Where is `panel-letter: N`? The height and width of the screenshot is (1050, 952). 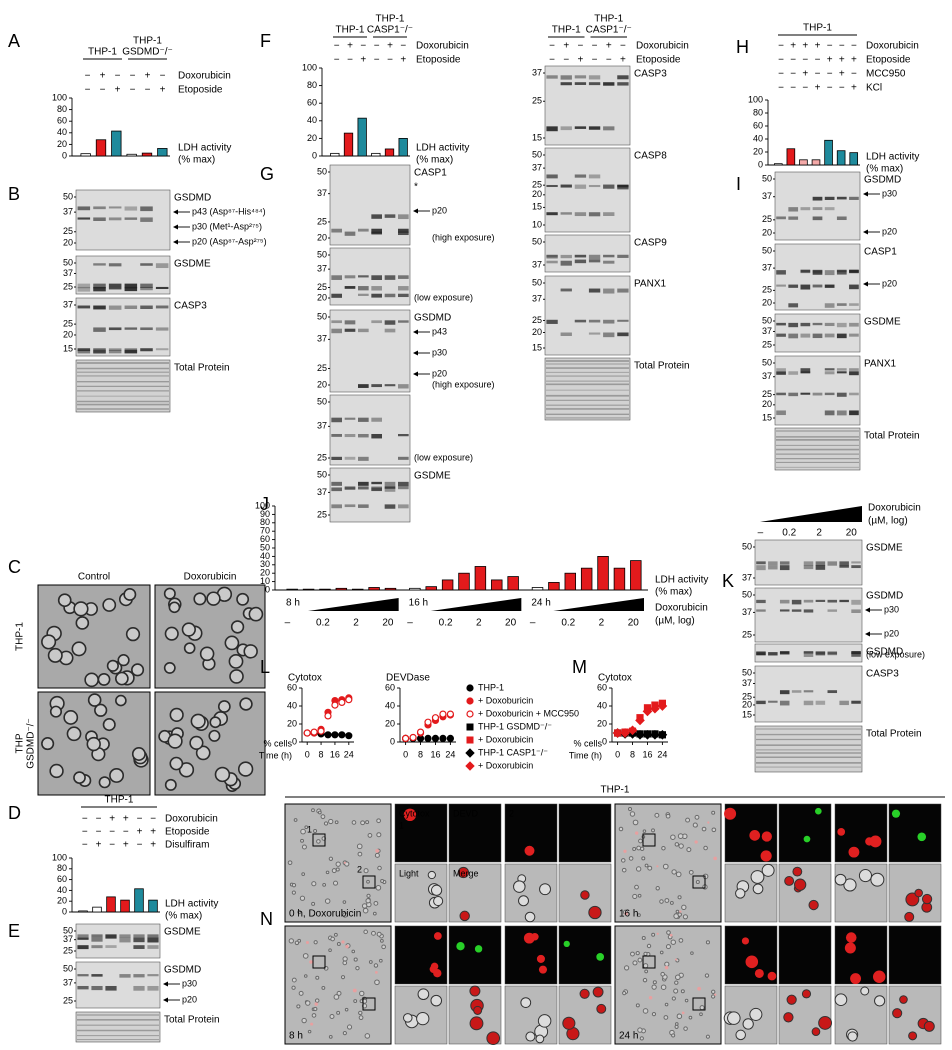
panel-letter: N is located at coordinates (266, 919).